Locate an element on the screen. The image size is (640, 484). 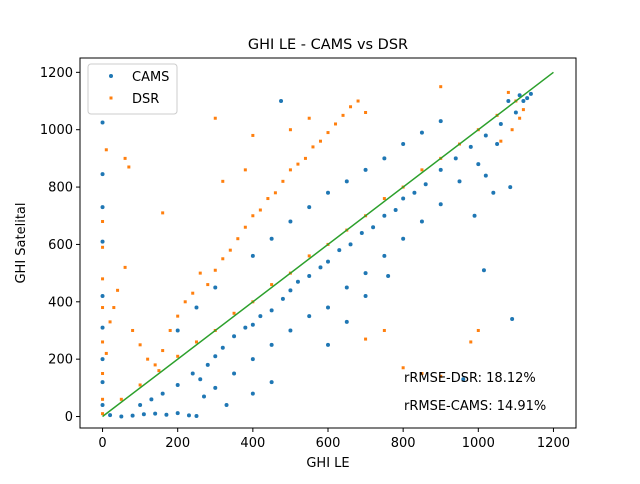
x-tick-label: 0 is located at coordinates (102, 443).